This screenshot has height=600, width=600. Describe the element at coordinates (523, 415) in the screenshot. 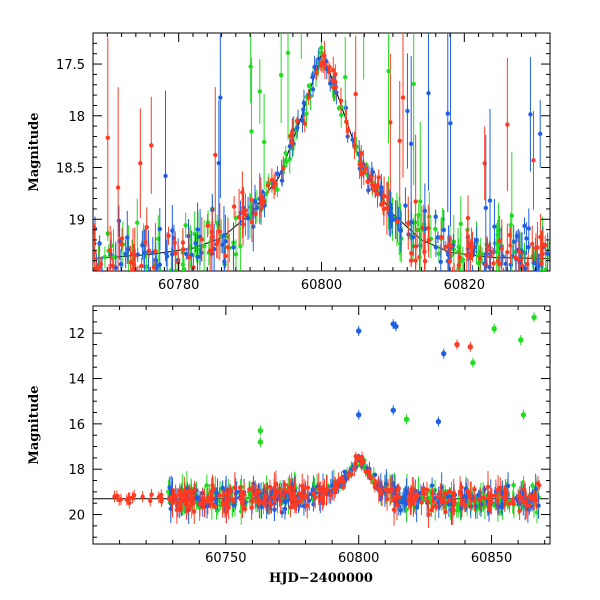

I see `bot-outlier-point` at that location.